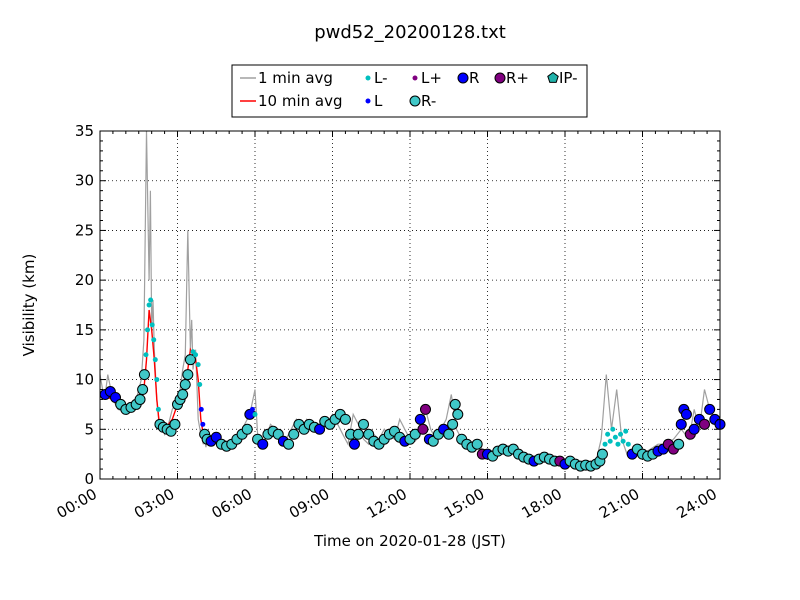 Image resolution: width=800 pixels, height=600 pixels. What do you see at coordinates (517, 78) in the screenshot?
I see `legend-label: R+` at bounding box center [517, 78].